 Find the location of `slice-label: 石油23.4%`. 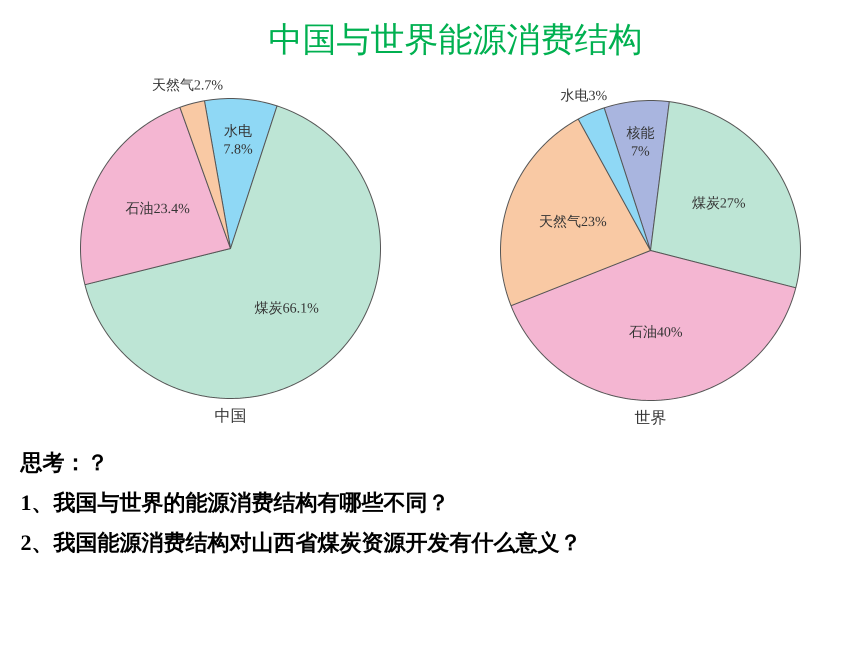

slice-label: 石油23.4% is located at coordinates (158, 209).